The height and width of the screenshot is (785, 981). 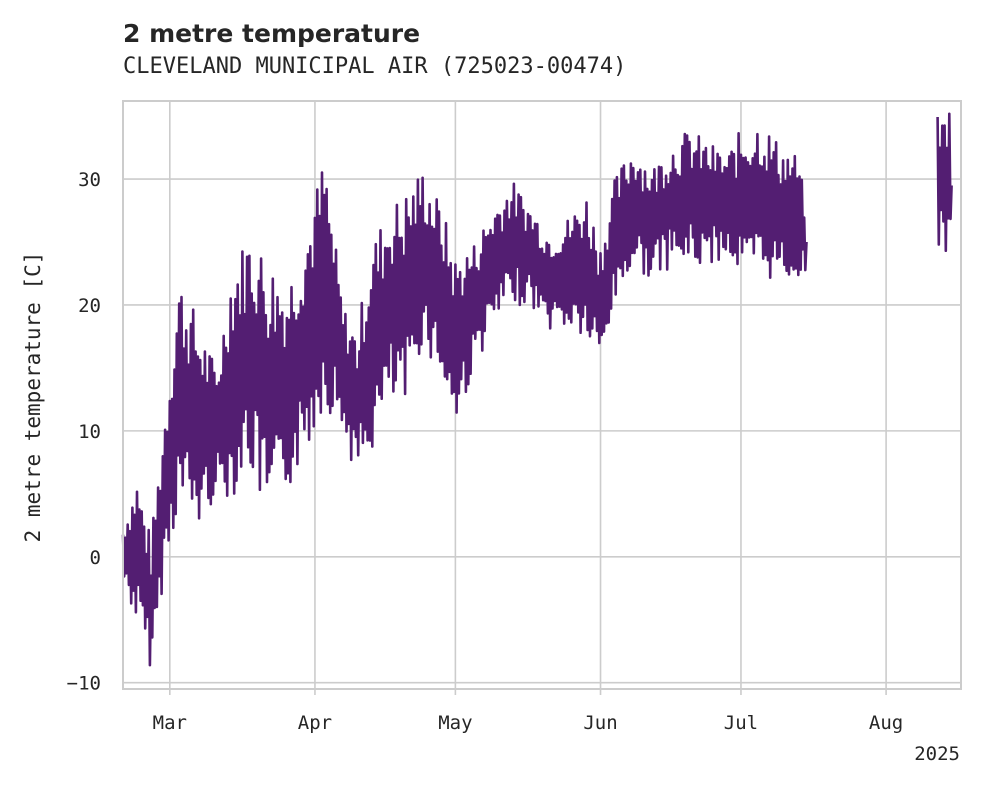 What do you see at coordinates (84, 684) in the screenshot?
I see `y-tick-label: −10` at bounding box center [84, 684].